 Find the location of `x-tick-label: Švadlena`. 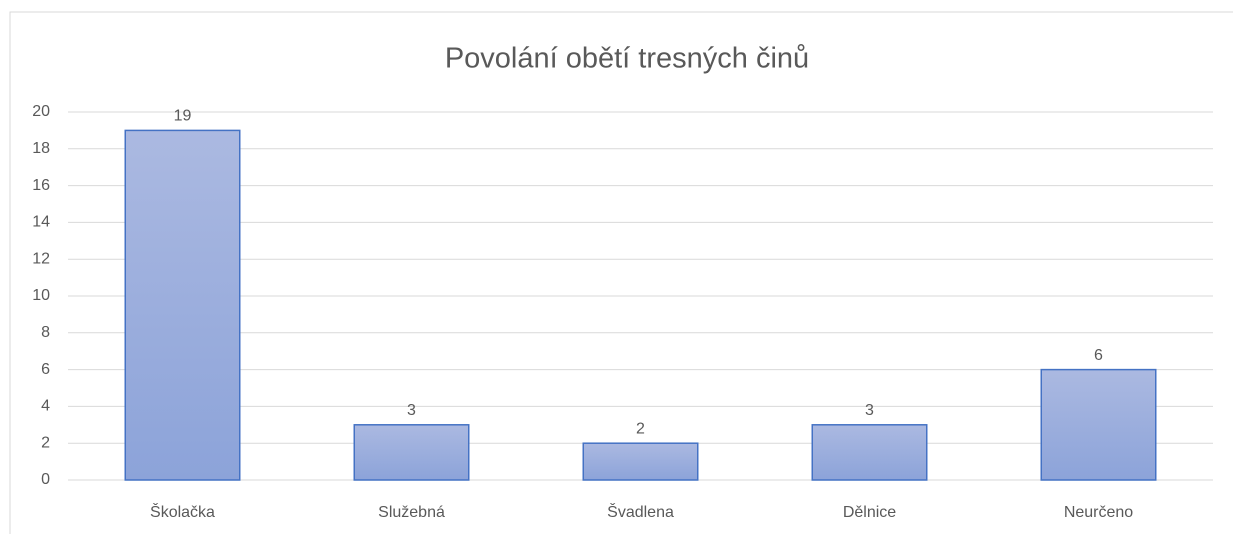

x-tick-label: Švadlena is located at coordinates (640, 511).